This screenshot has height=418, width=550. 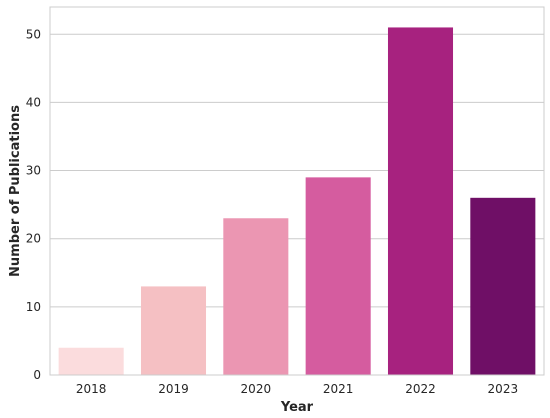 I want to click on y-tick-label: 30, so click(x=33, y=171).